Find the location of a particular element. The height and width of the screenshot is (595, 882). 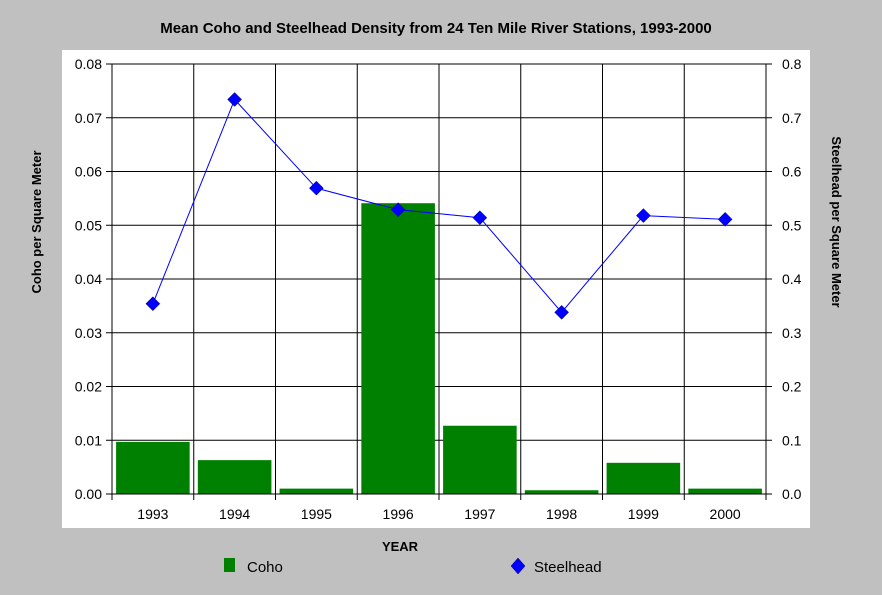

steelhead-point-1993 is located at coordinates (153, 304).